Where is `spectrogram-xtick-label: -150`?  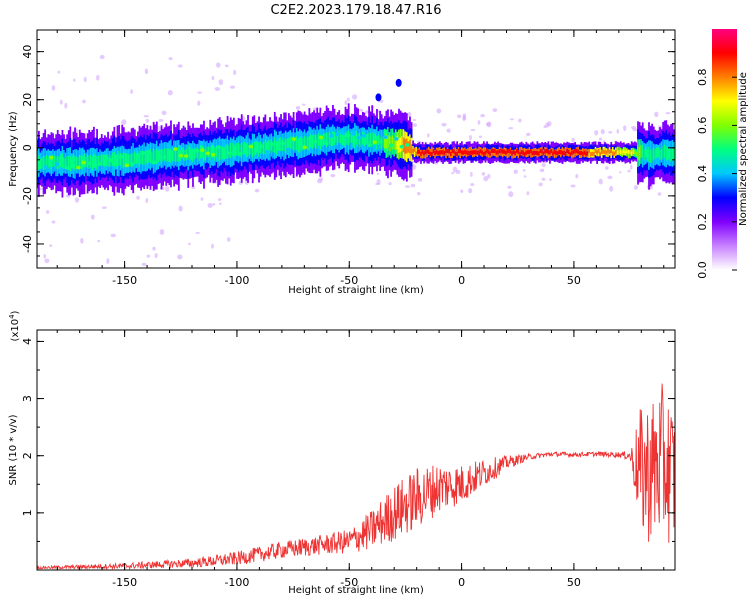
spectrogram-xtick-label: -150 is located at coordinates (124, 280).